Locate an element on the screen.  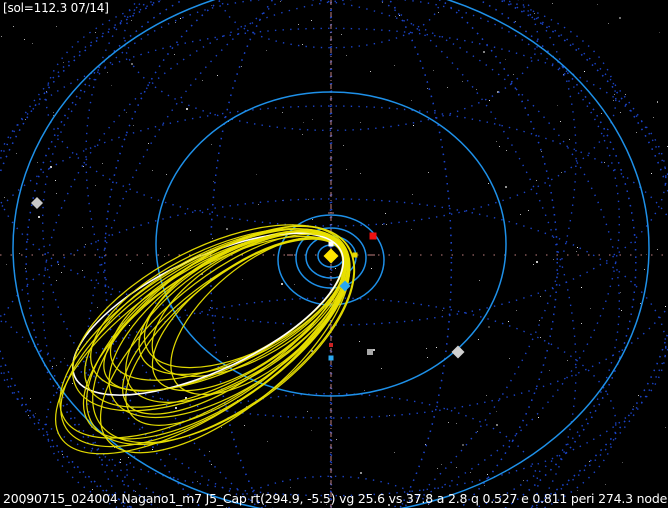
grid-parallel is located at coordinates (331, 450).